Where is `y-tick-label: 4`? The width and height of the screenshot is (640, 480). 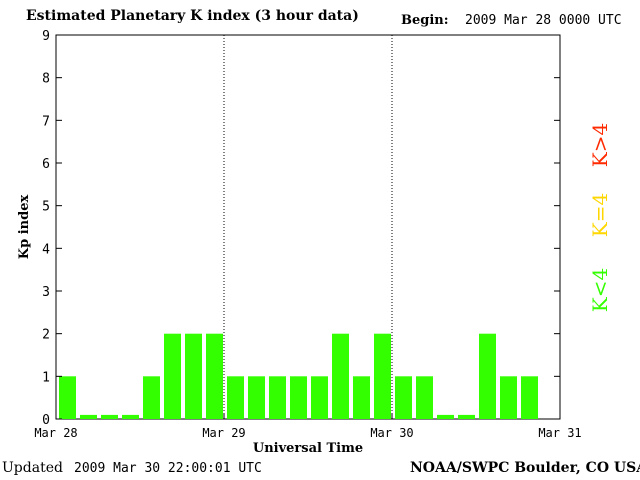
y-tick-label: 4 is located at coordinates (46, 249).